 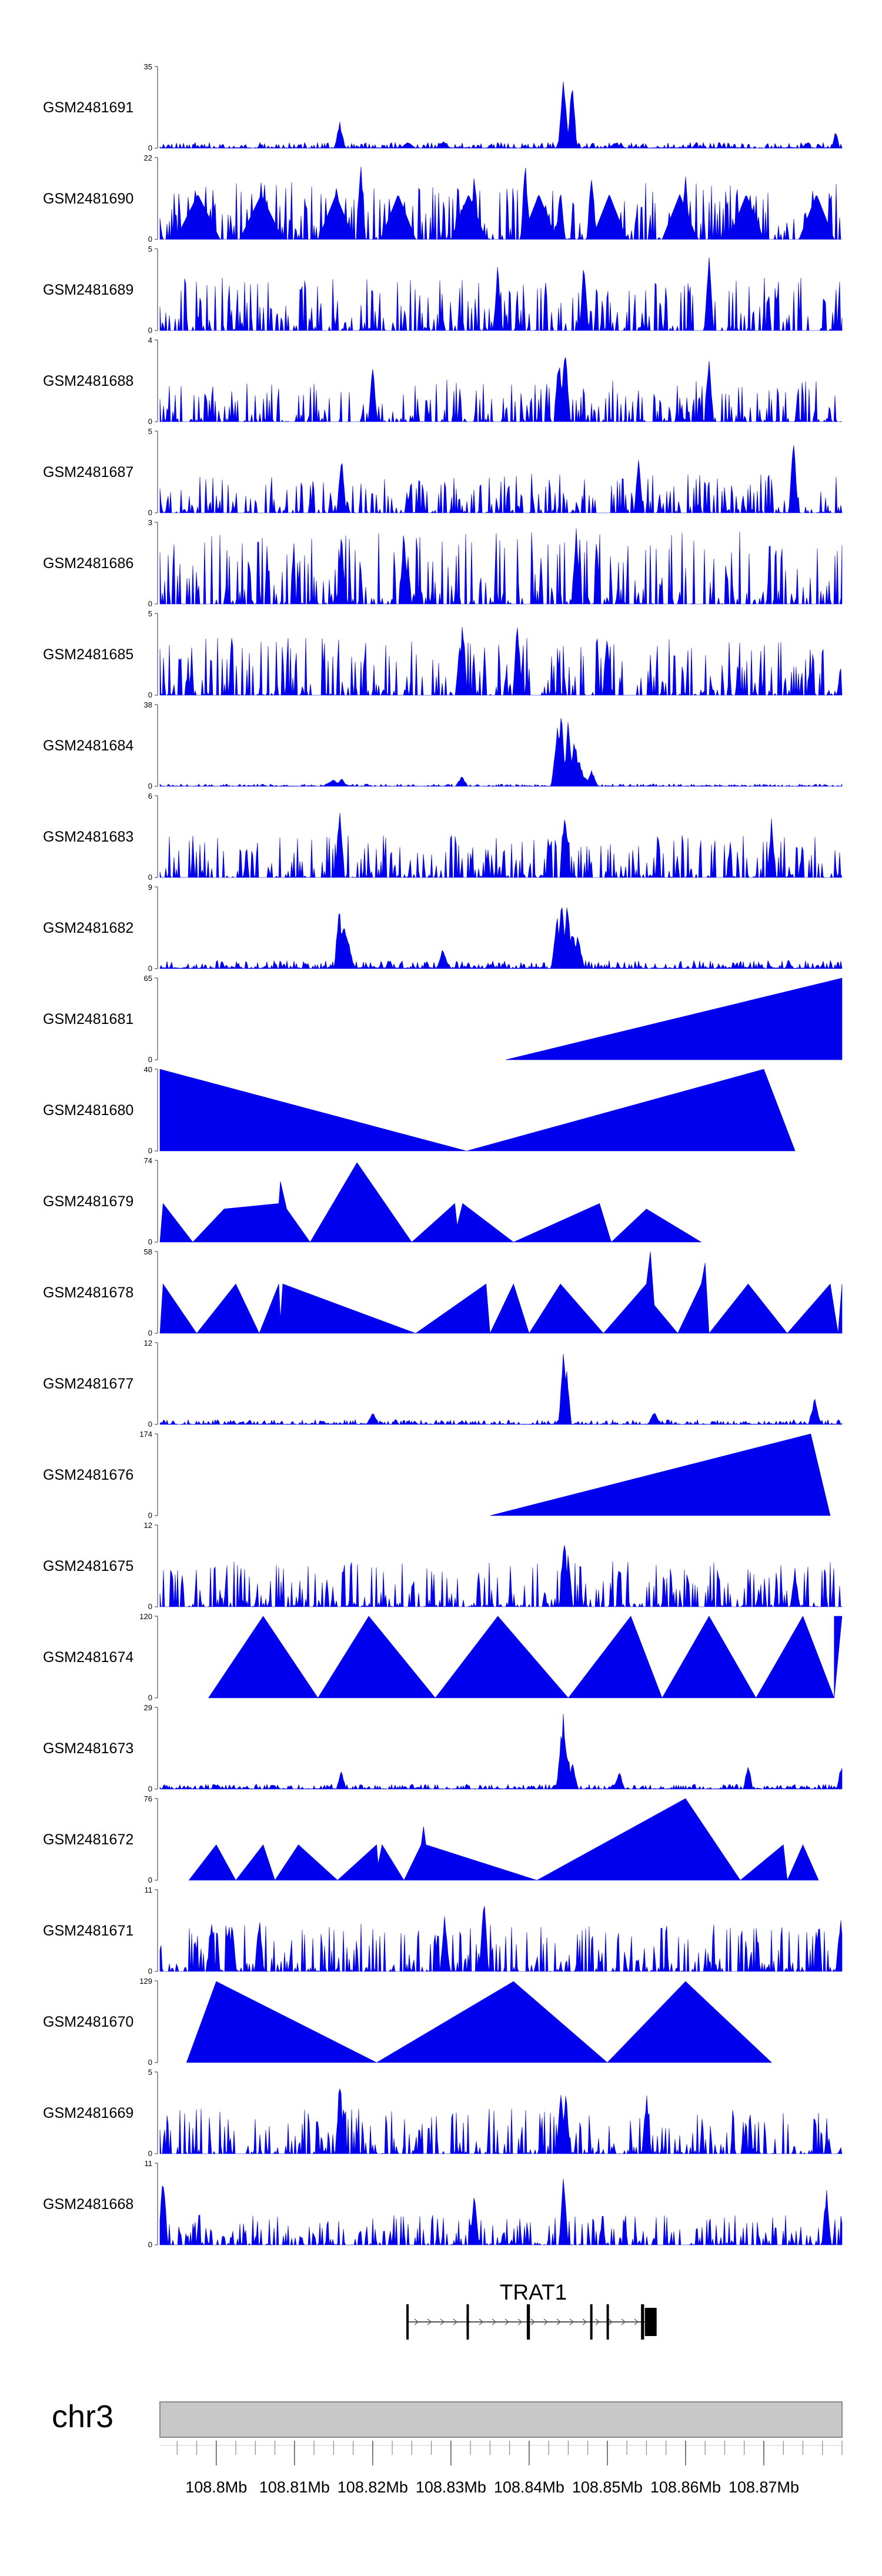 I want to click on track-GSM2481688: GSM2481688 4 0, so click(x=443, y=381).